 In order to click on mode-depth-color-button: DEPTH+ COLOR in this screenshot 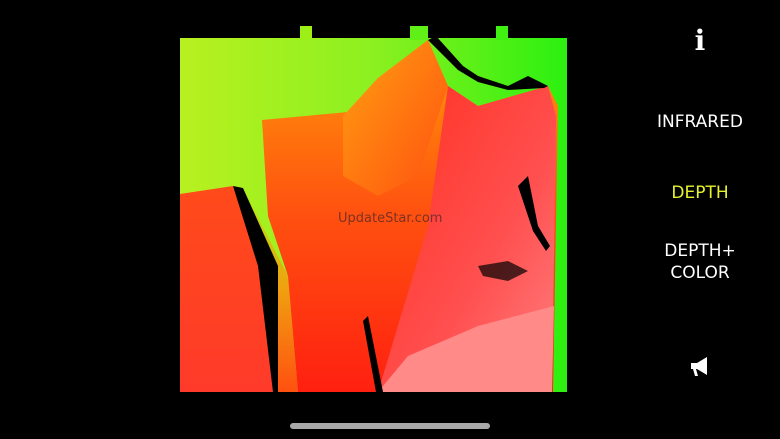, I will do `click(700, 262)`.